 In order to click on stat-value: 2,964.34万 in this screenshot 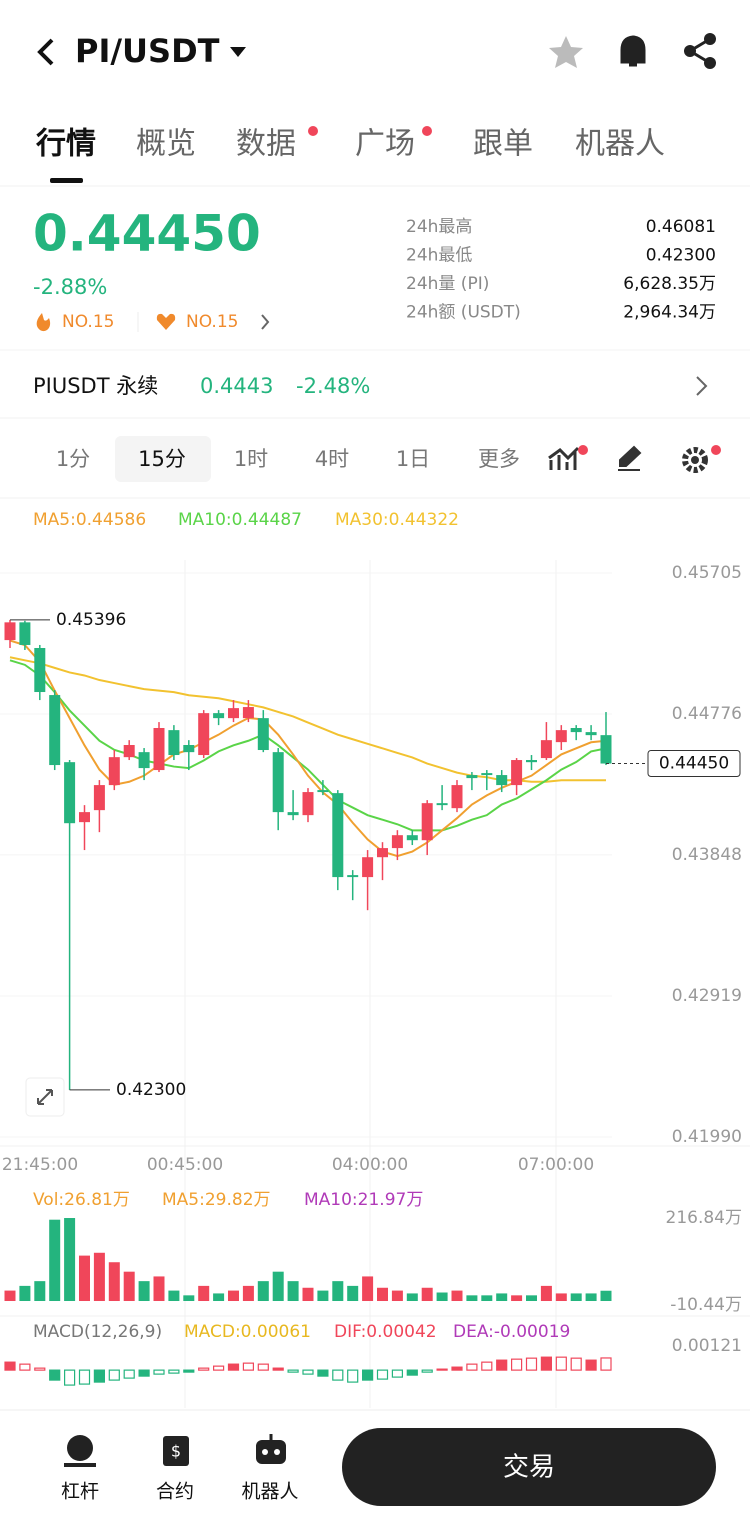, I will do `click(669, 313)`.